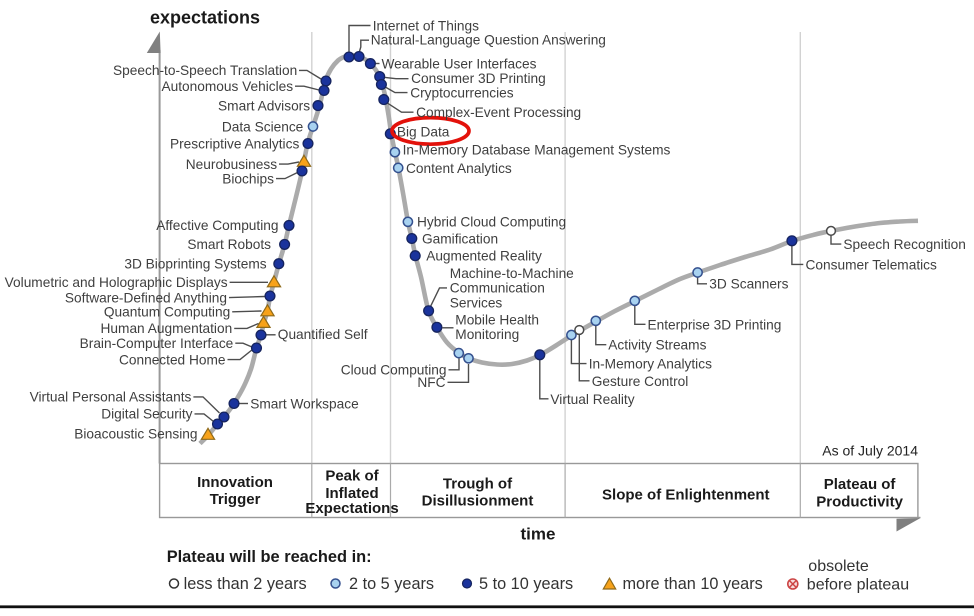 The height and width of the screenshot is (616, 974). I want to click on svg-text: Affective Computing, so click(217, 225).